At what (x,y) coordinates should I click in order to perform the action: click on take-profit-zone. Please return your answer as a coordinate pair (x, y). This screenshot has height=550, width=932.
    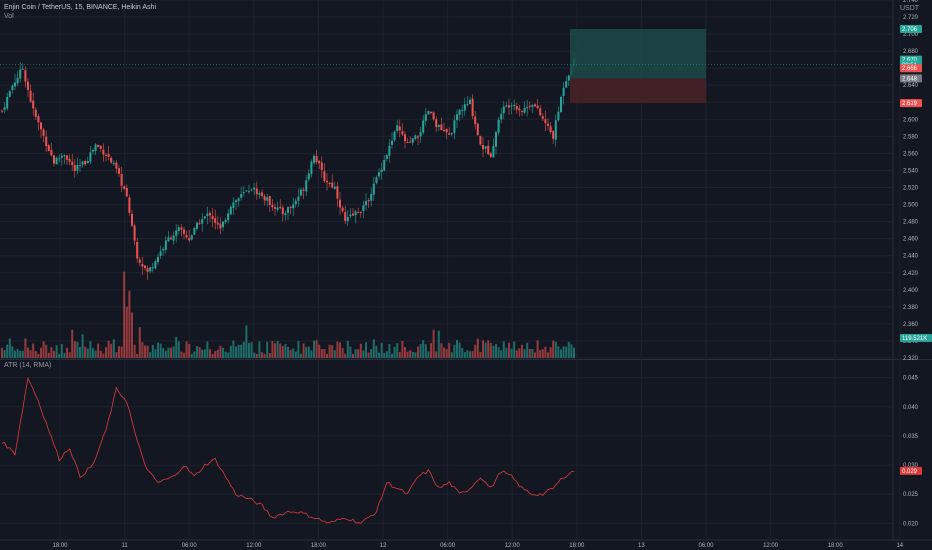
    Looking at the image, I should click on (638, 53).